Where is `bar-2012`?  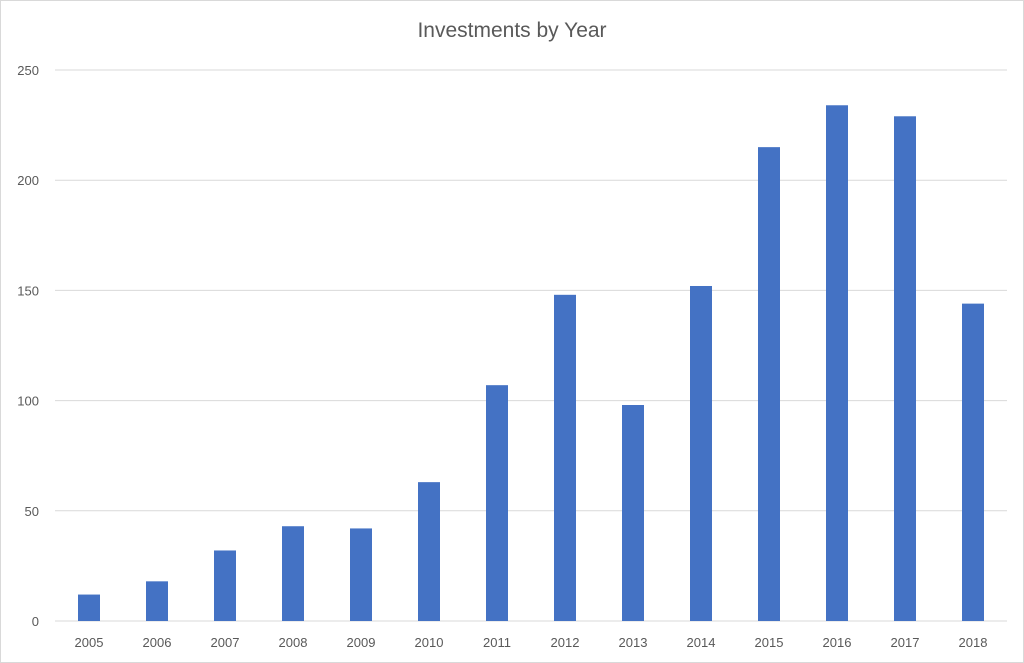 bar-2012 is located at coordinates (565, 457).